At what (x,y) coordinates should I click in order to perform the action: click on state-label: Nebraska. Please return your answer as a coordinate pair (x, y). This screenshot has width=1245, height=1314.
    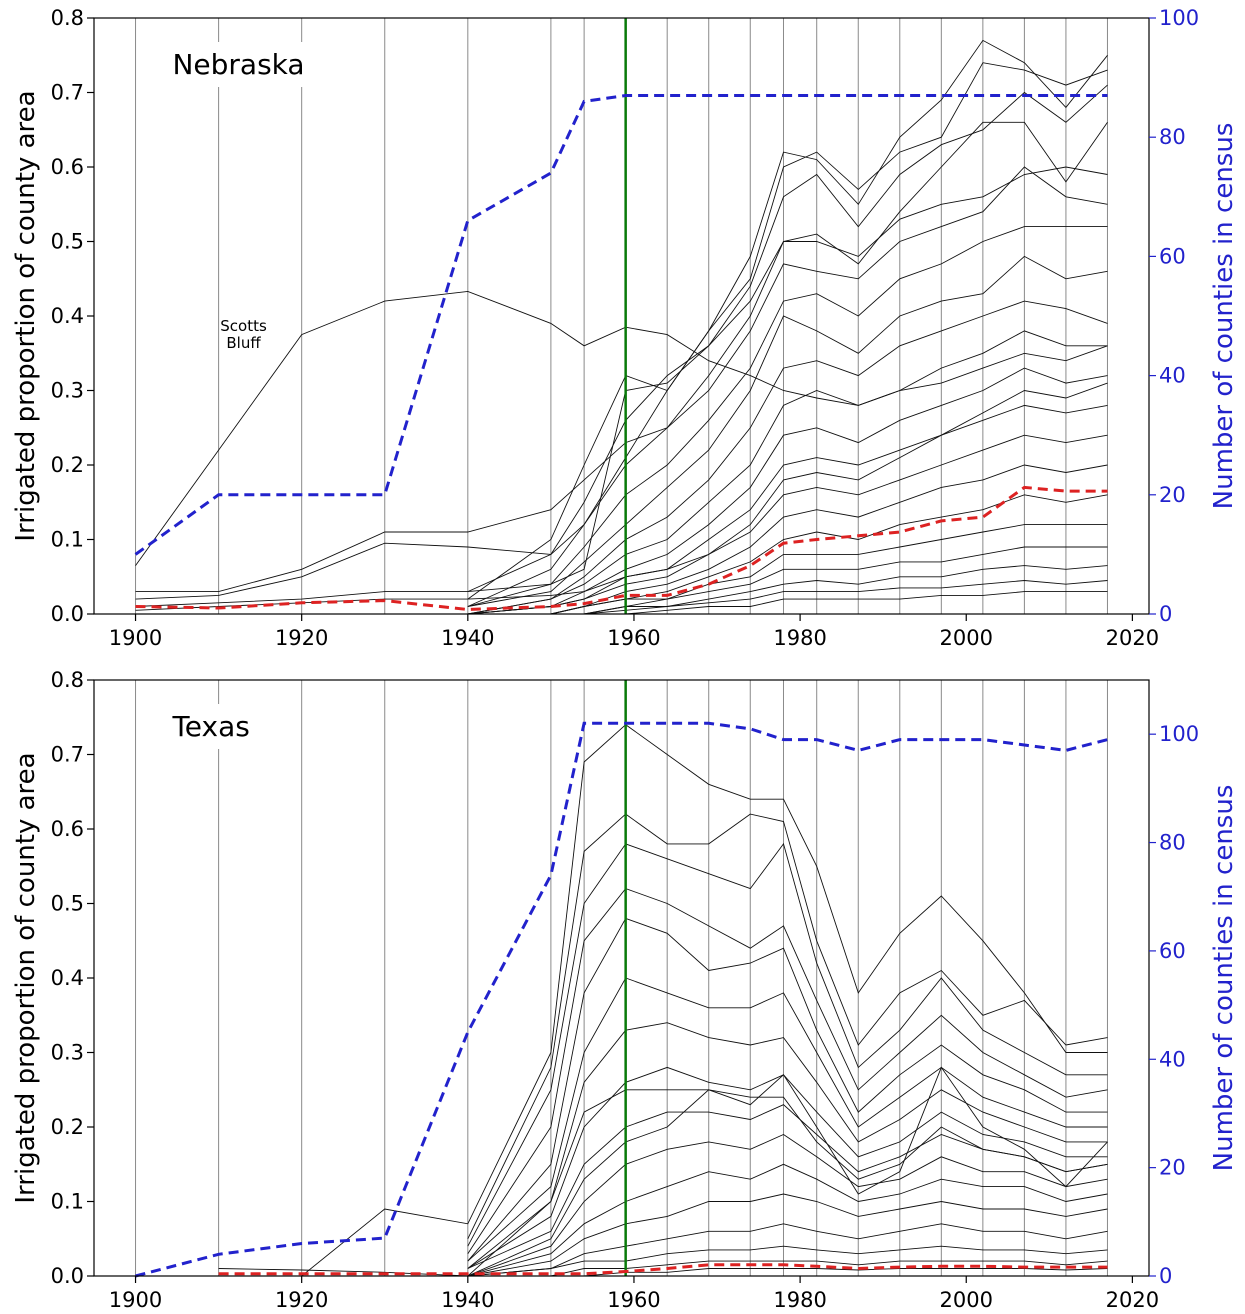
    Looking at the image, I should click on (238, 64).